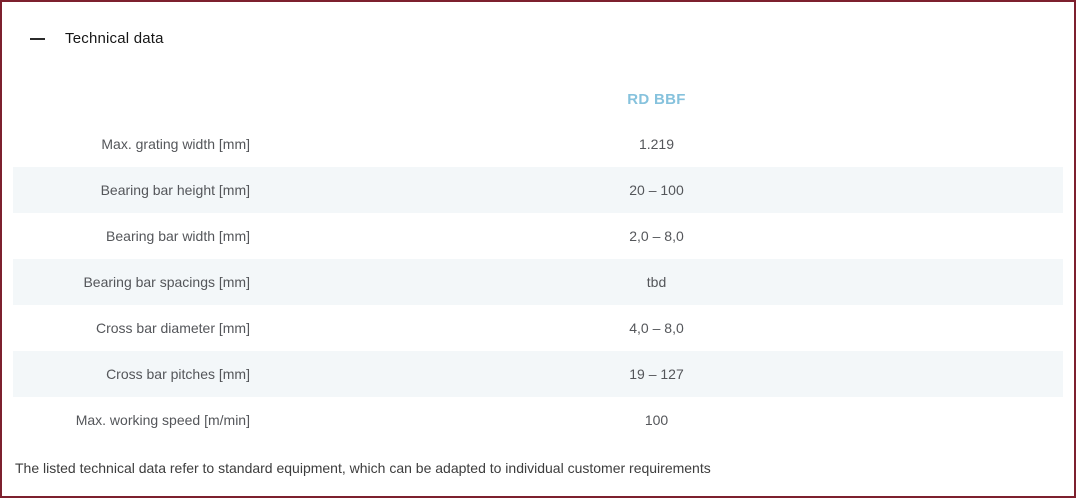 This screenshot has width=1076, height=498. I want to click on table-row: Bearing bar width [mm] 2,0 – 8,0, so click(538, 236).